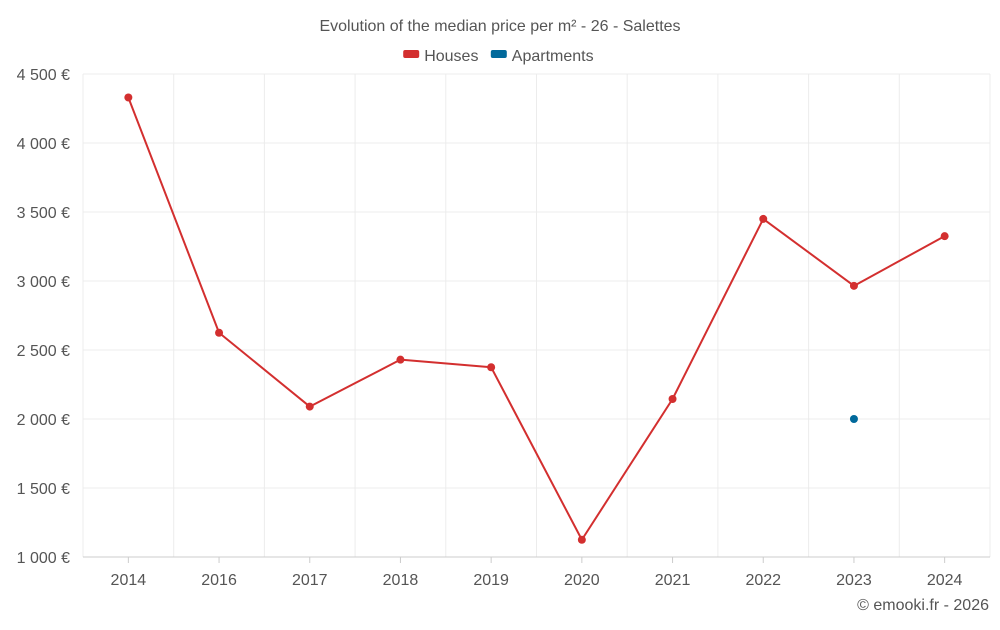  I want to click on x-tick-label: 2019, so click(491, 580).